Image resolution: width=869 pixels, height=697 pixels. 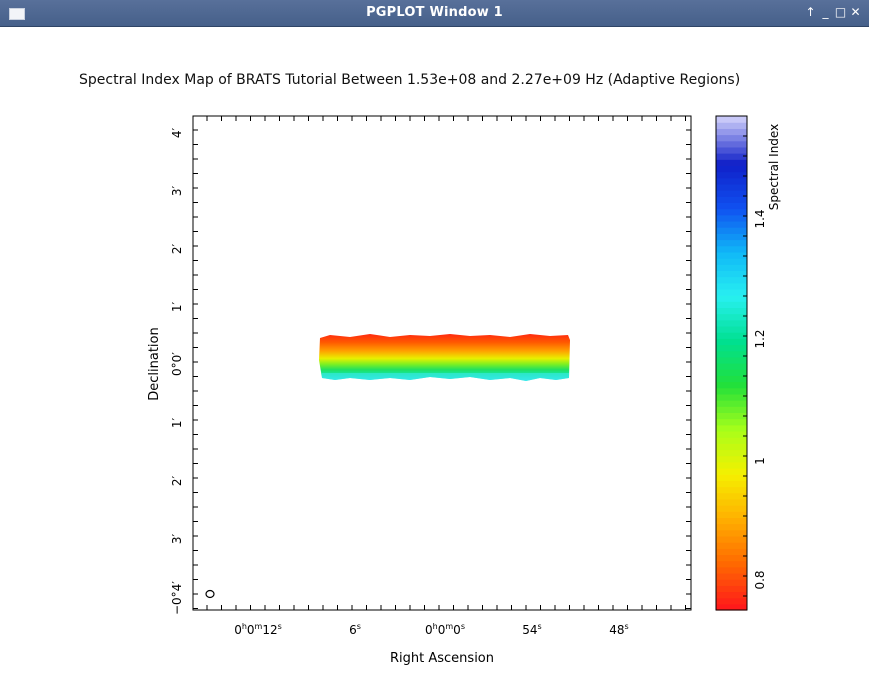 What do you see at coordinates (177, 133) in the screenshot?
I see `y-tick-label: 4′` at bounding box center [177, 133].